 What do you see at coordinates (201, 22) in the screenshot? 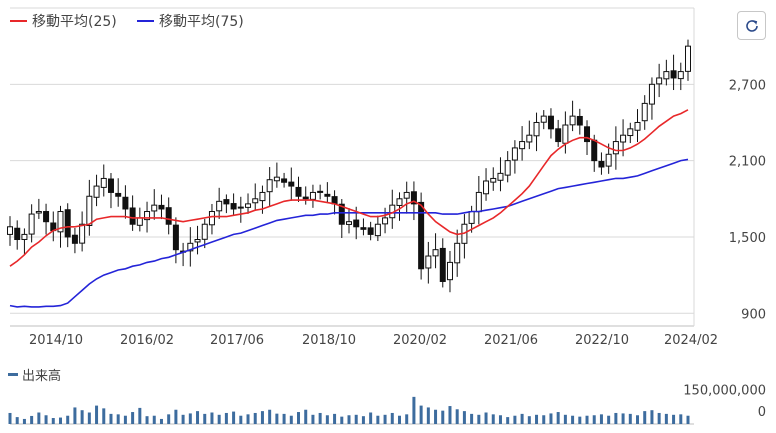
I see `legend-ma75-label: 移動平均(75)` at bounding box center [201, 22].